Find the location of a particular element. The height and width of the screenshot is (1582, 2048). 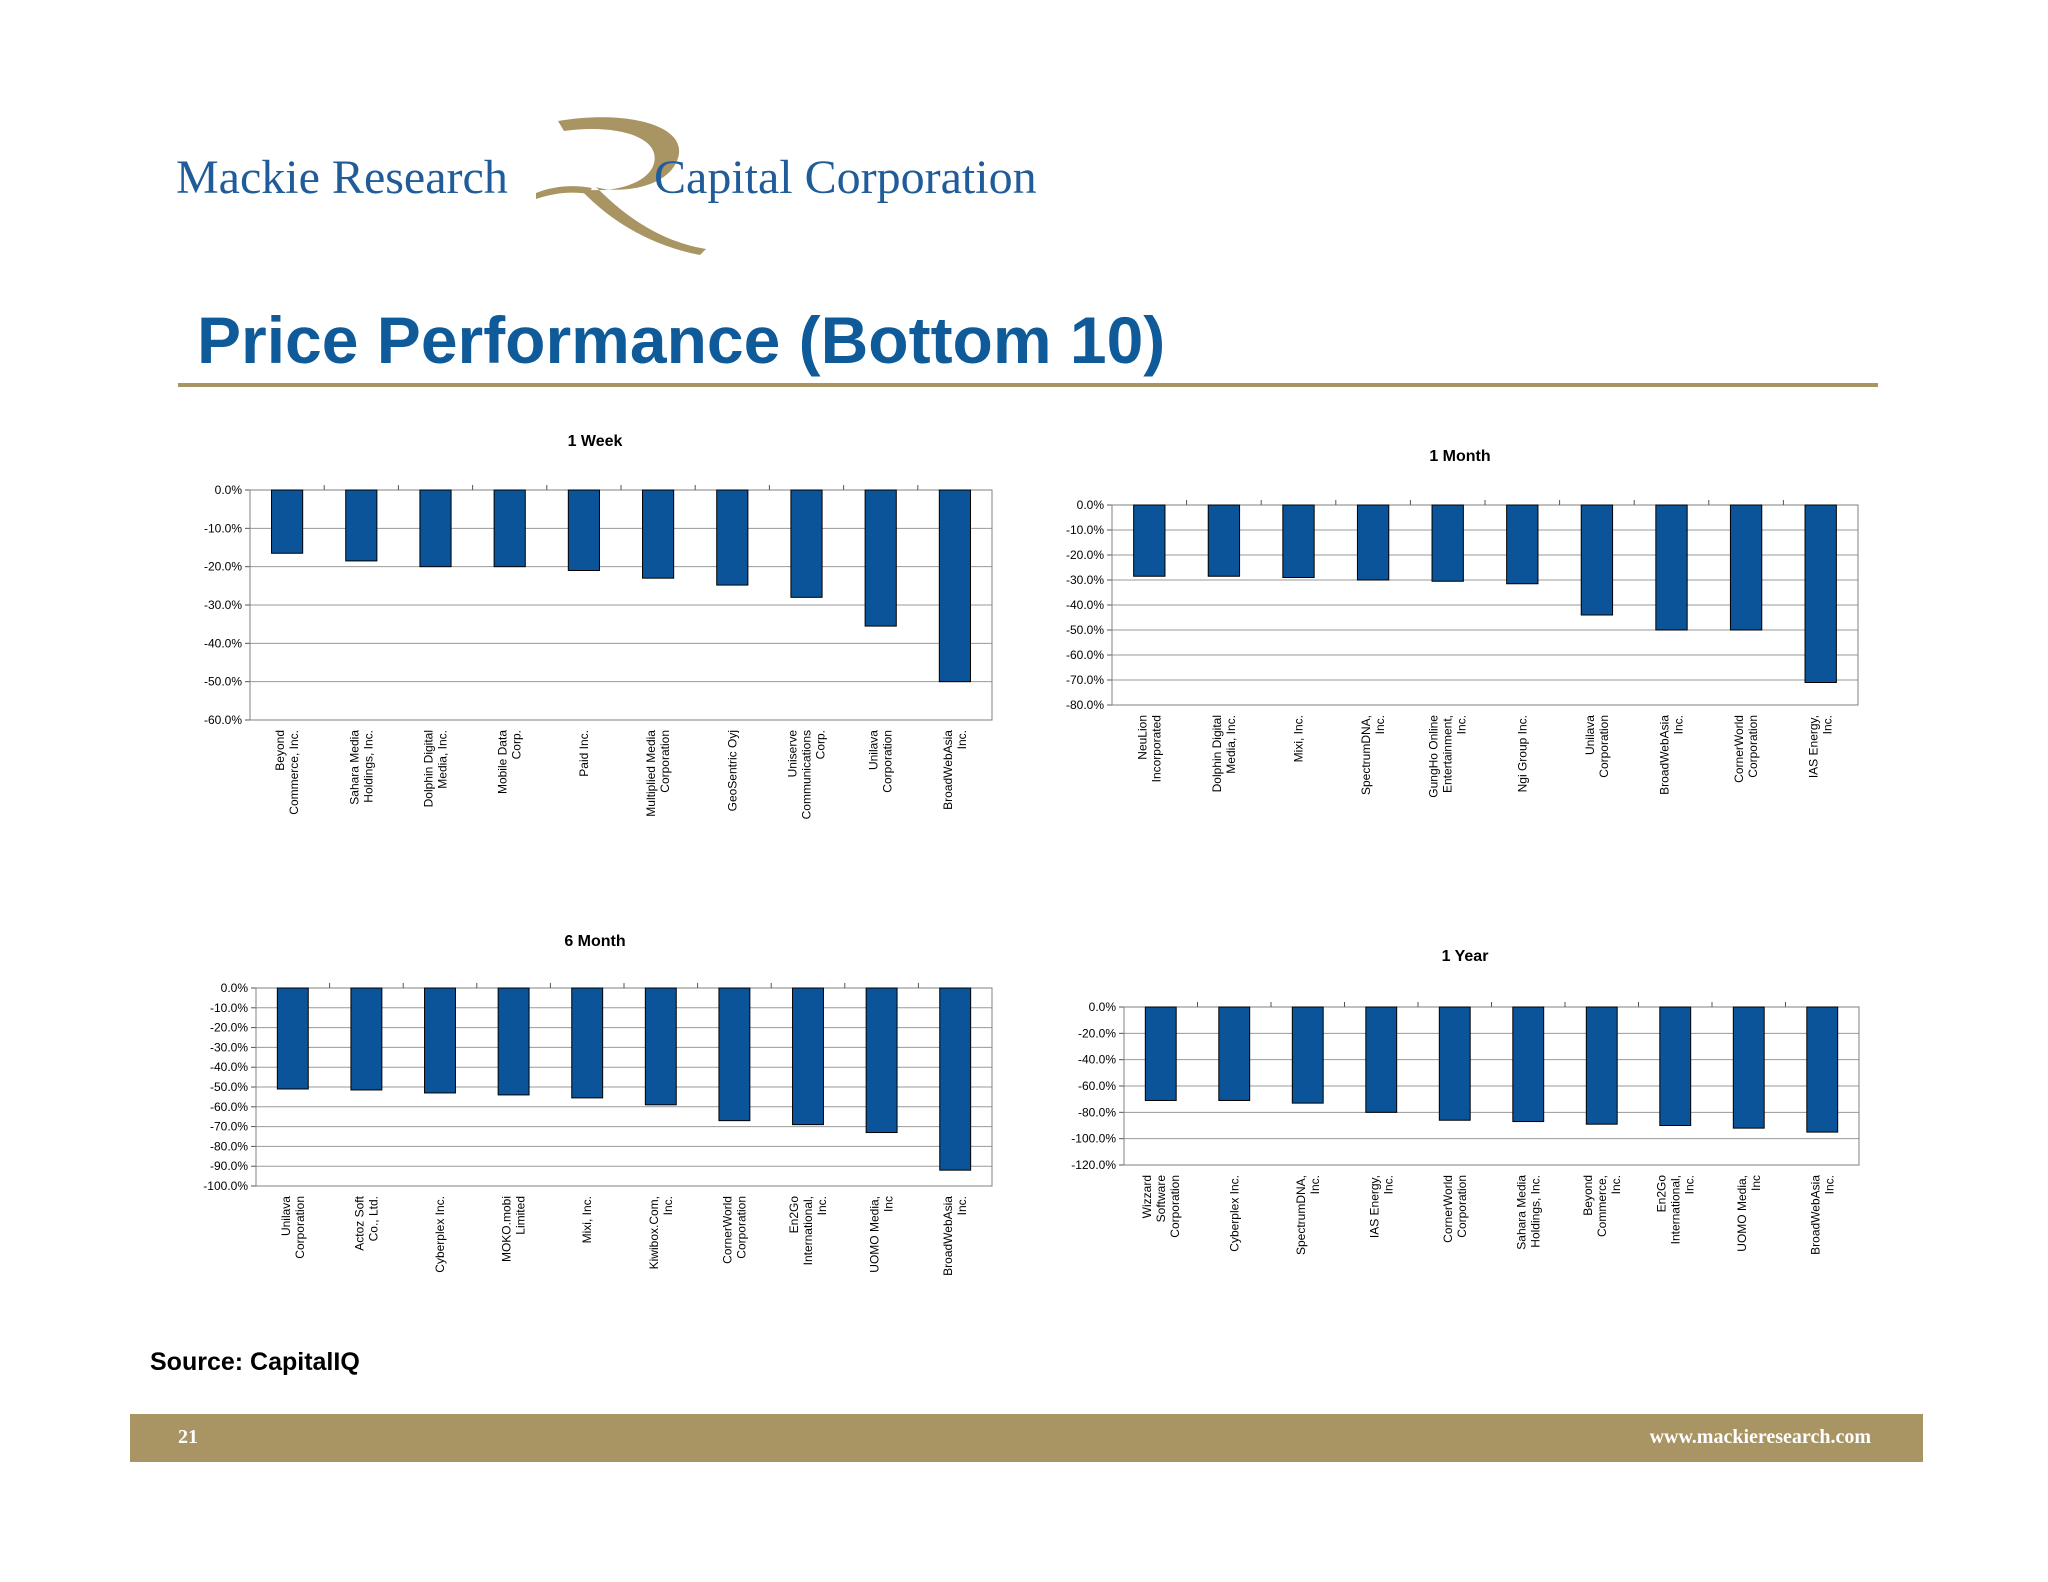

x-category-label-line: Entertainment, is located at coordinates (1448, 754).